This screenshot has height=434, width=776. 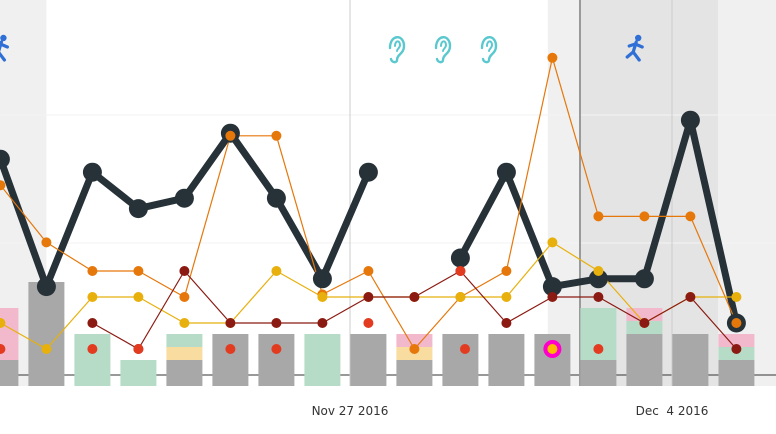 What do you see at coordinates (322, 49) in the screenshot?
I see `event-icons` at bounding box center [322, 49].